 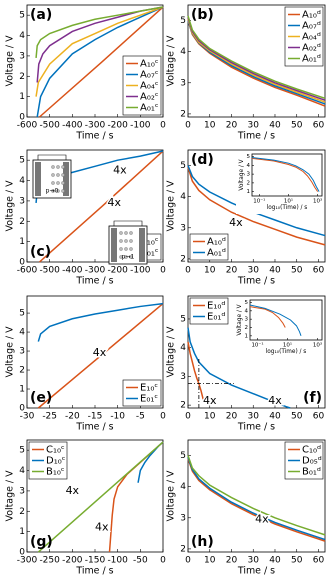 I want to click on x-tick-label: -30, so click(x=27, y=417).